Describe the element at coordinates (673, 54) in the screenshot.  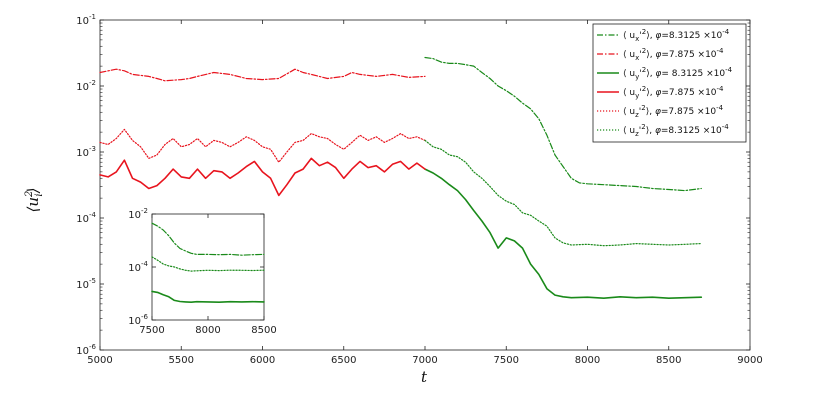
I see `legend-label-ux_phi7875: ⟨ ux'2⟩, φ=7.875 ×10-4` at that location.